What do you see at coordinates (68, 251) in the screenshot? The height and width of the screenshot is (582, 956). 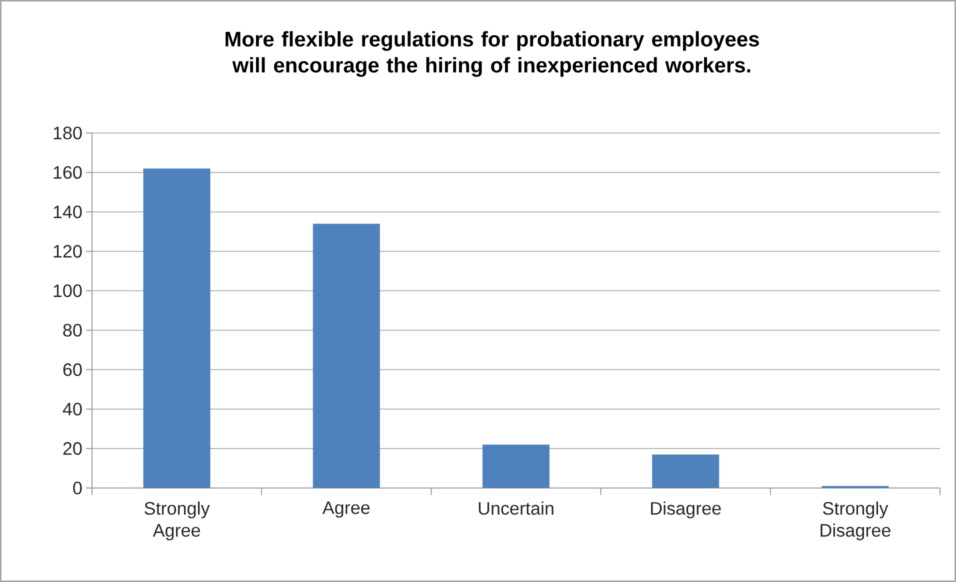 I see `y-tick-label: 120` at bounding box center [68, 251].